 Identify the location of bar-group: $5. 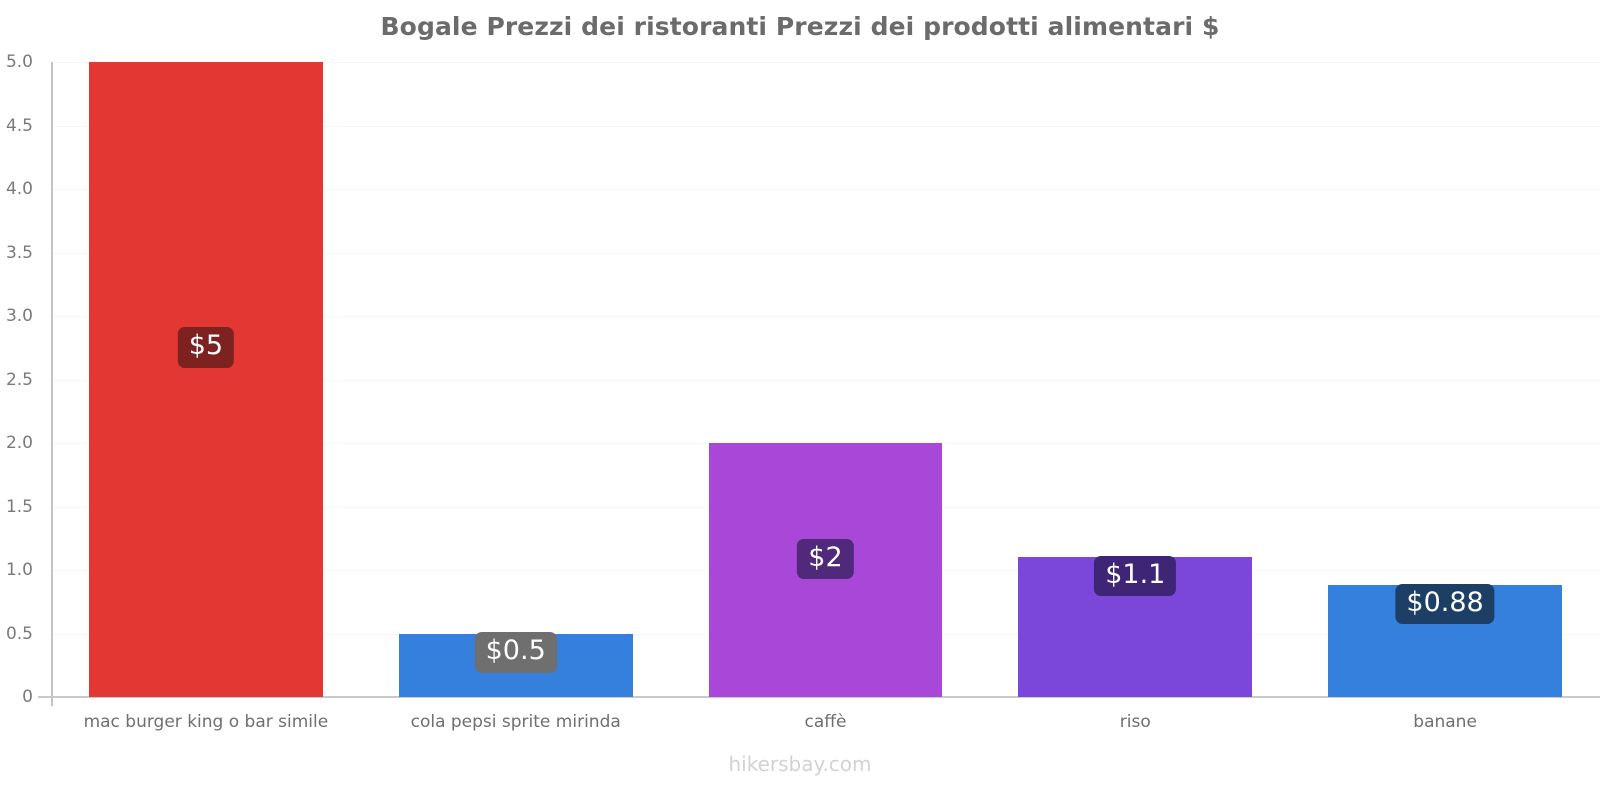
(205, 379).